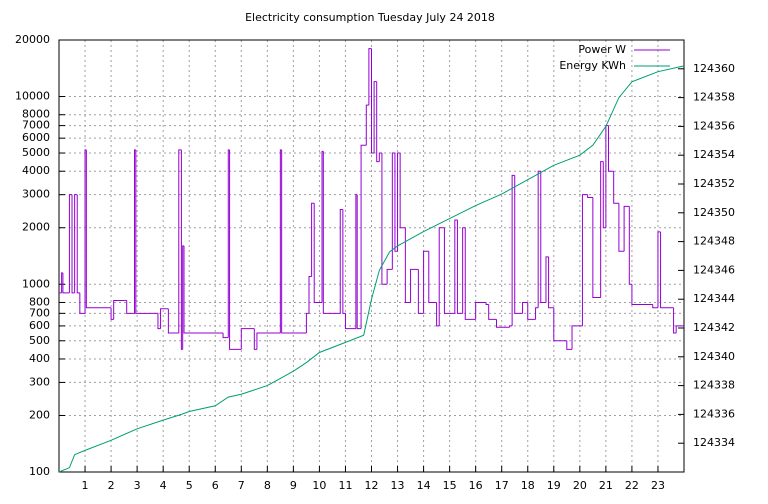 The image size is (768, 504). Describe the element at coordinates (714, 97) in the screenshot. I see `y2-tick-label: 124358` at that location.